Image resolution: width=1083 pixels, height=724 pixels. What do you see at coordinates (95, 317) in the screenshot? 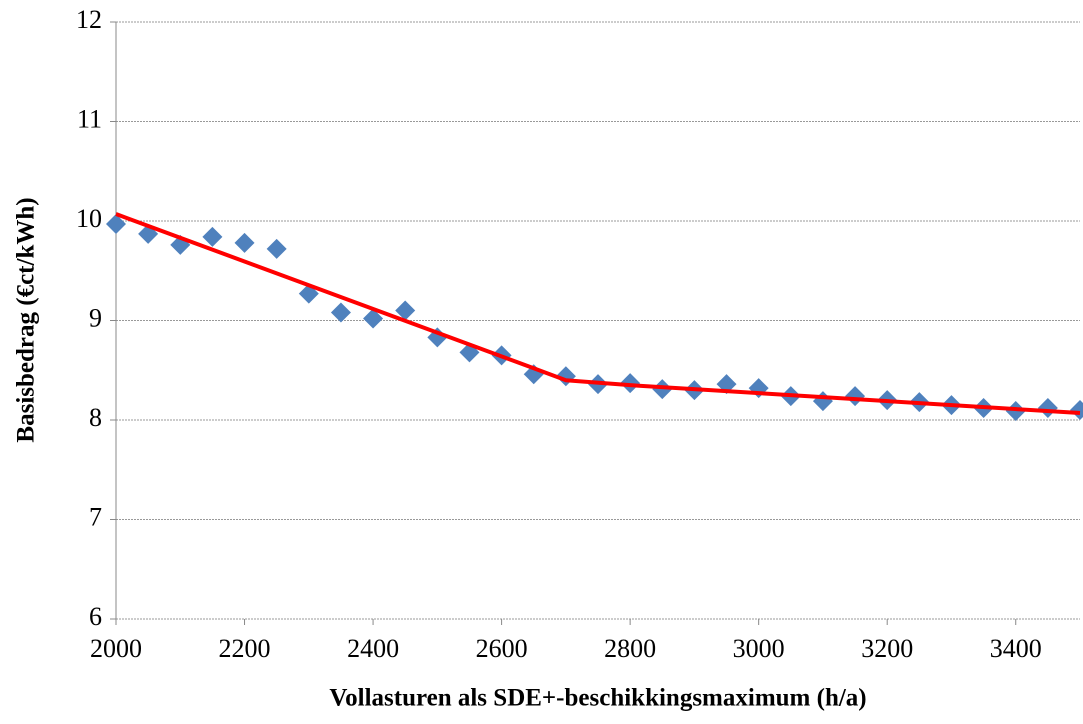
I see `y-tick-label: 9` at bounding box center [95, 317].